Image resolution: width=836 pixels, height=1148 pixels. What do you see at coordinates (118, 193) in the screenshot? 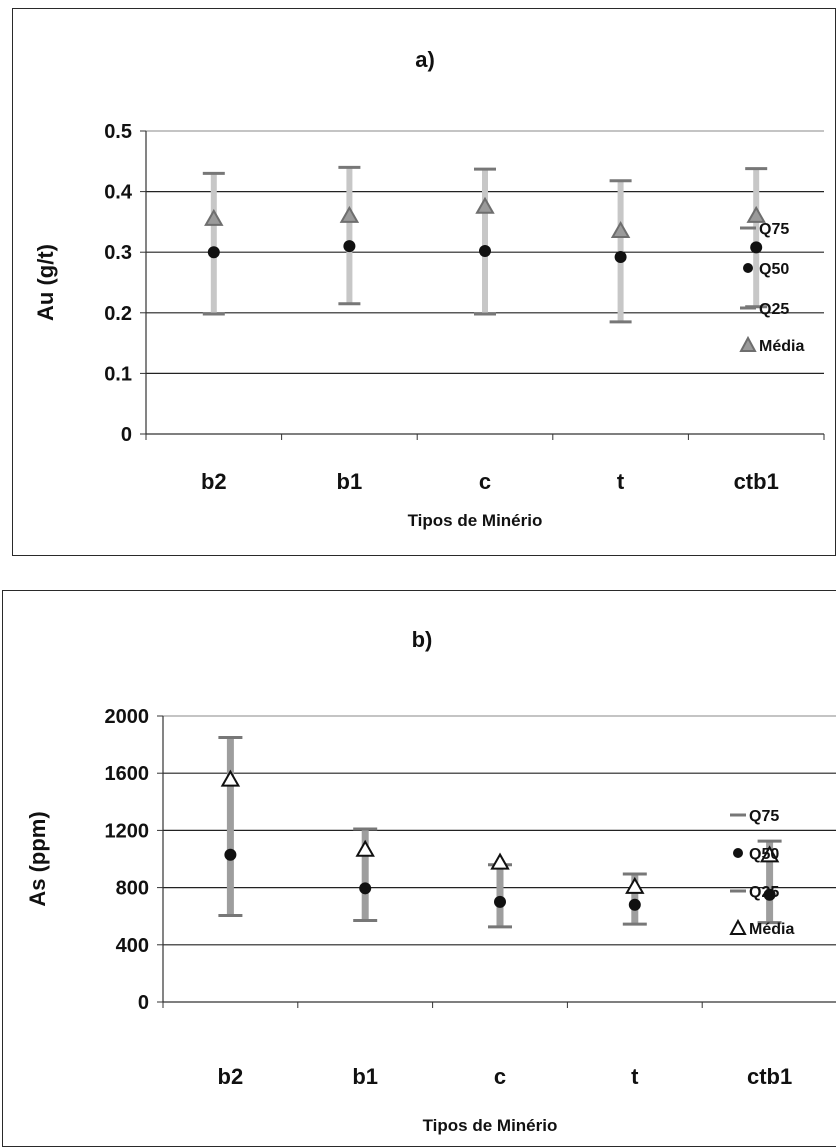
I see `y-tick-label: 0.4` at bounding box center [118, 193].